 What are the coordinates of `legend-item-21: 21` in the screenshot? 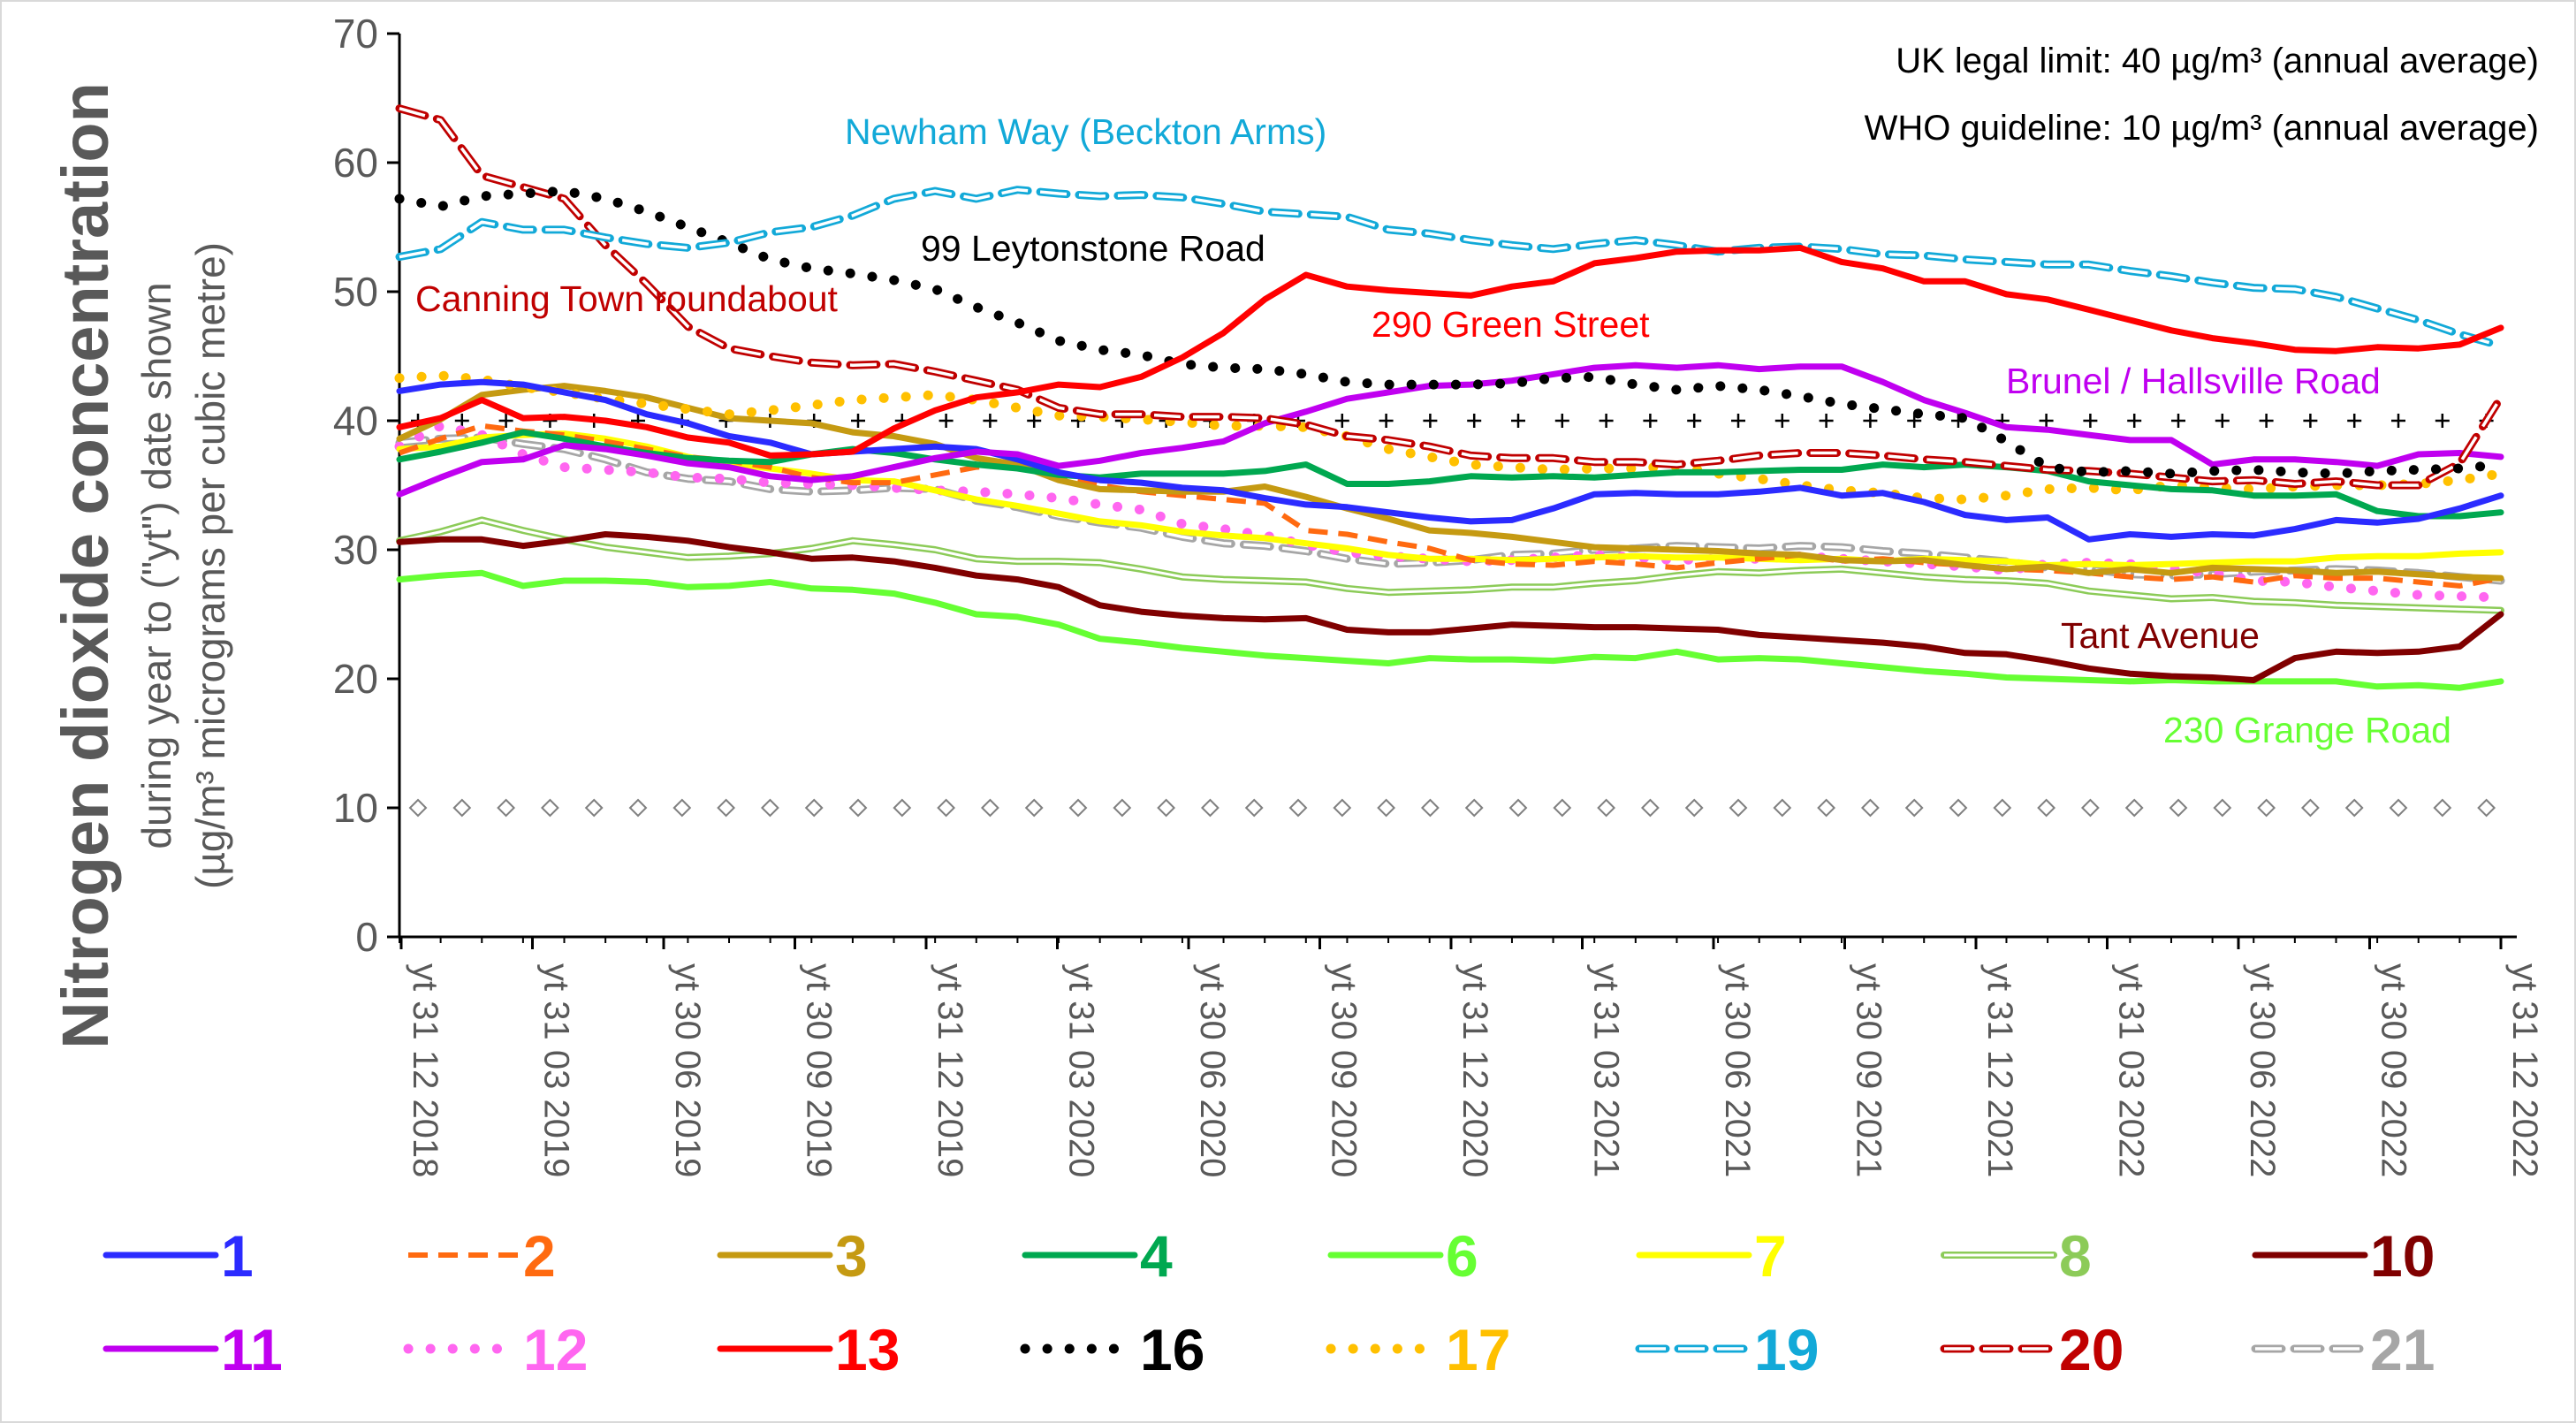 It's located at (2343, 1349).